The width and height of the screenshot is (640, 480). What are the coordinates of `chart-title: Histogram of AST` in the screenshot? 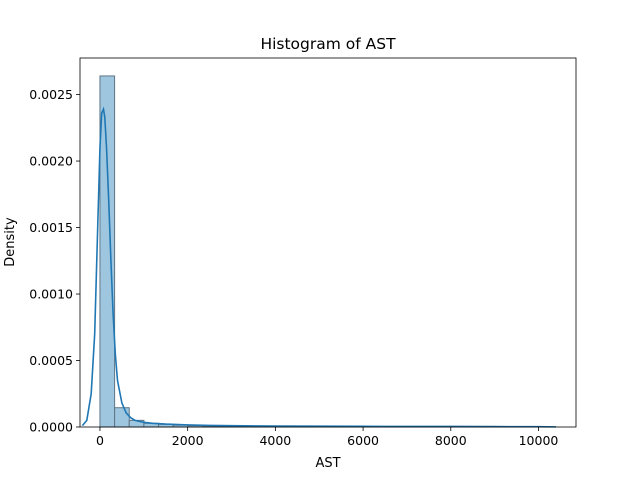 It's located at (328, 44).